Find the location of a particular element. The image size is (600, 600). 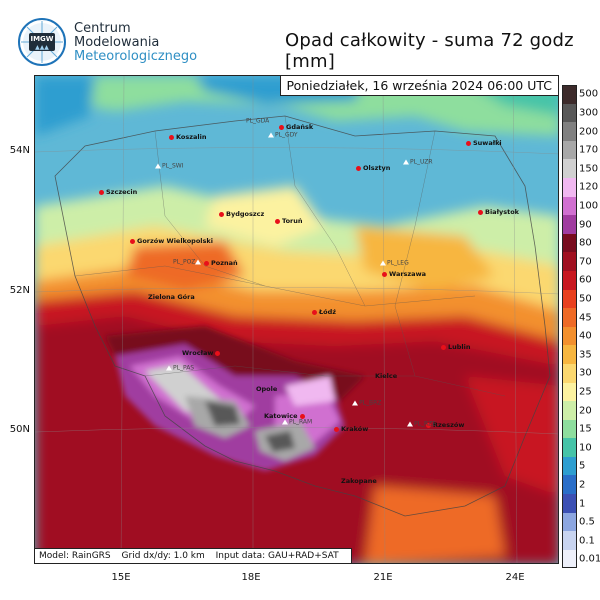

lat-label: 52N is located at coordinates (19, 290).